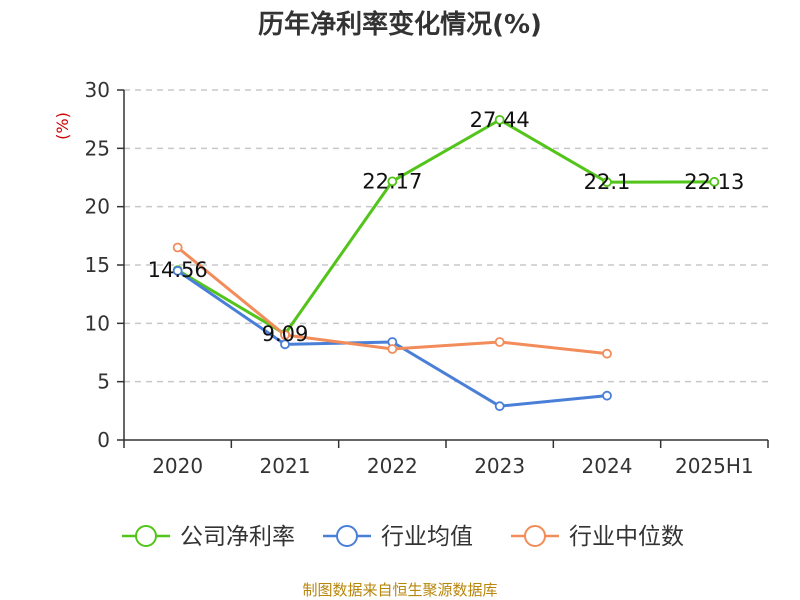 The height and width of the screenshot is (600, 800). I want to click on data-label: 27.44, so click(500, 120).